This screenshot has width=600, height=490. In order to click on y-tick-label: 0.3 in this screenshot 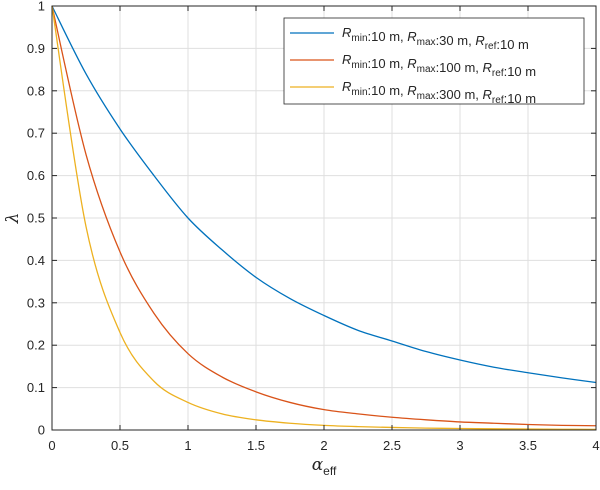, I will do `click(36, 302)`.